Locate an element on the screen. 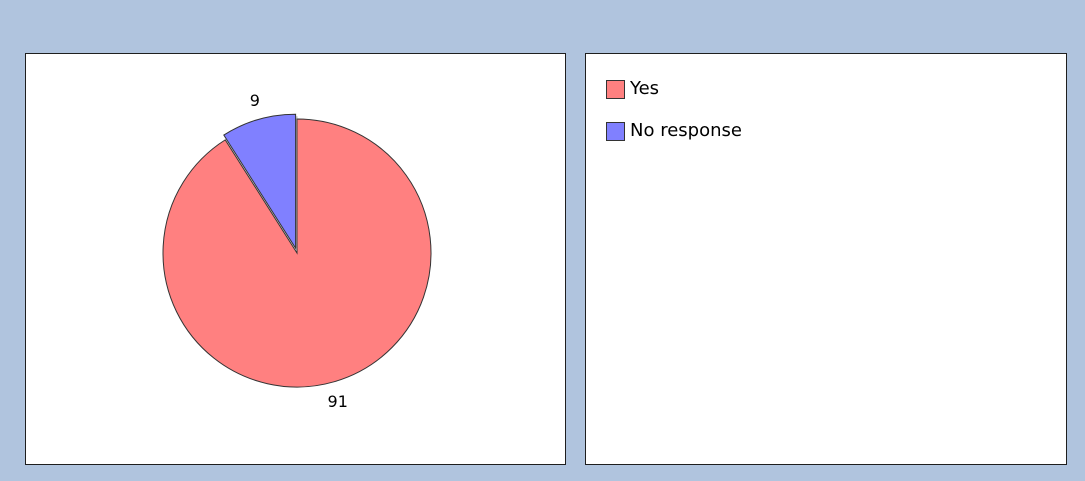 Image resolution: width=1085 pixels, height=481 pixels. legend-swatch-no-response is located at coordinates (615, 131).